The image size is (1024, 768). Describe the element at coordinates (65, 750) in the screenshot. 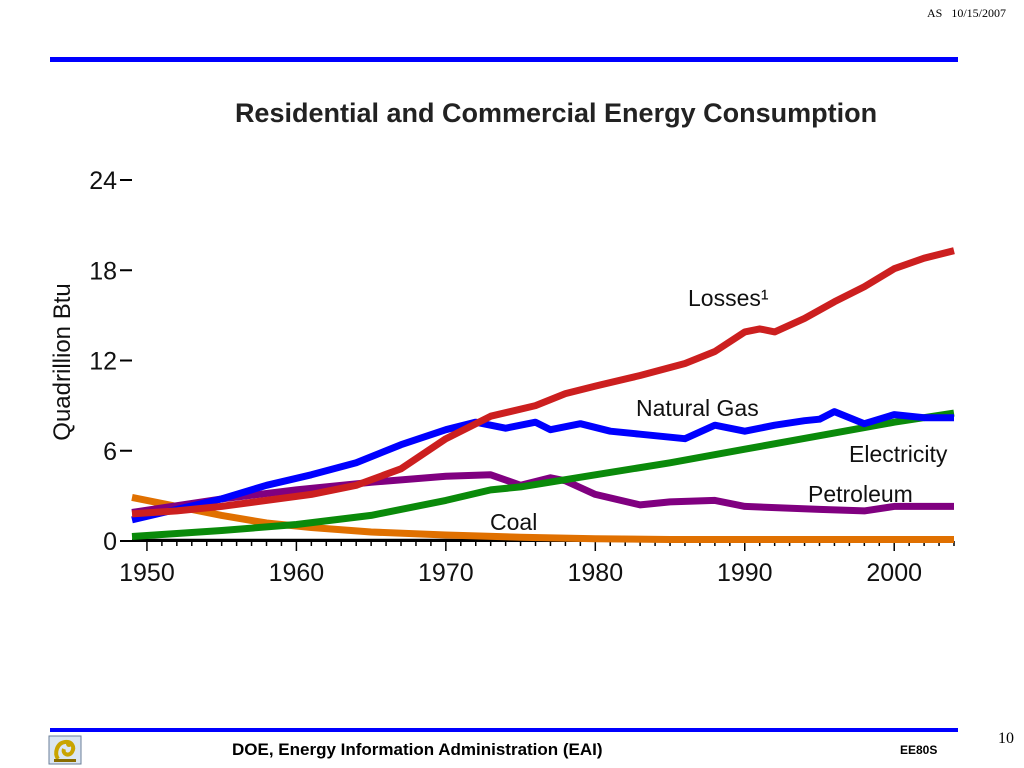

I see `doe-logo-icon` at that location.